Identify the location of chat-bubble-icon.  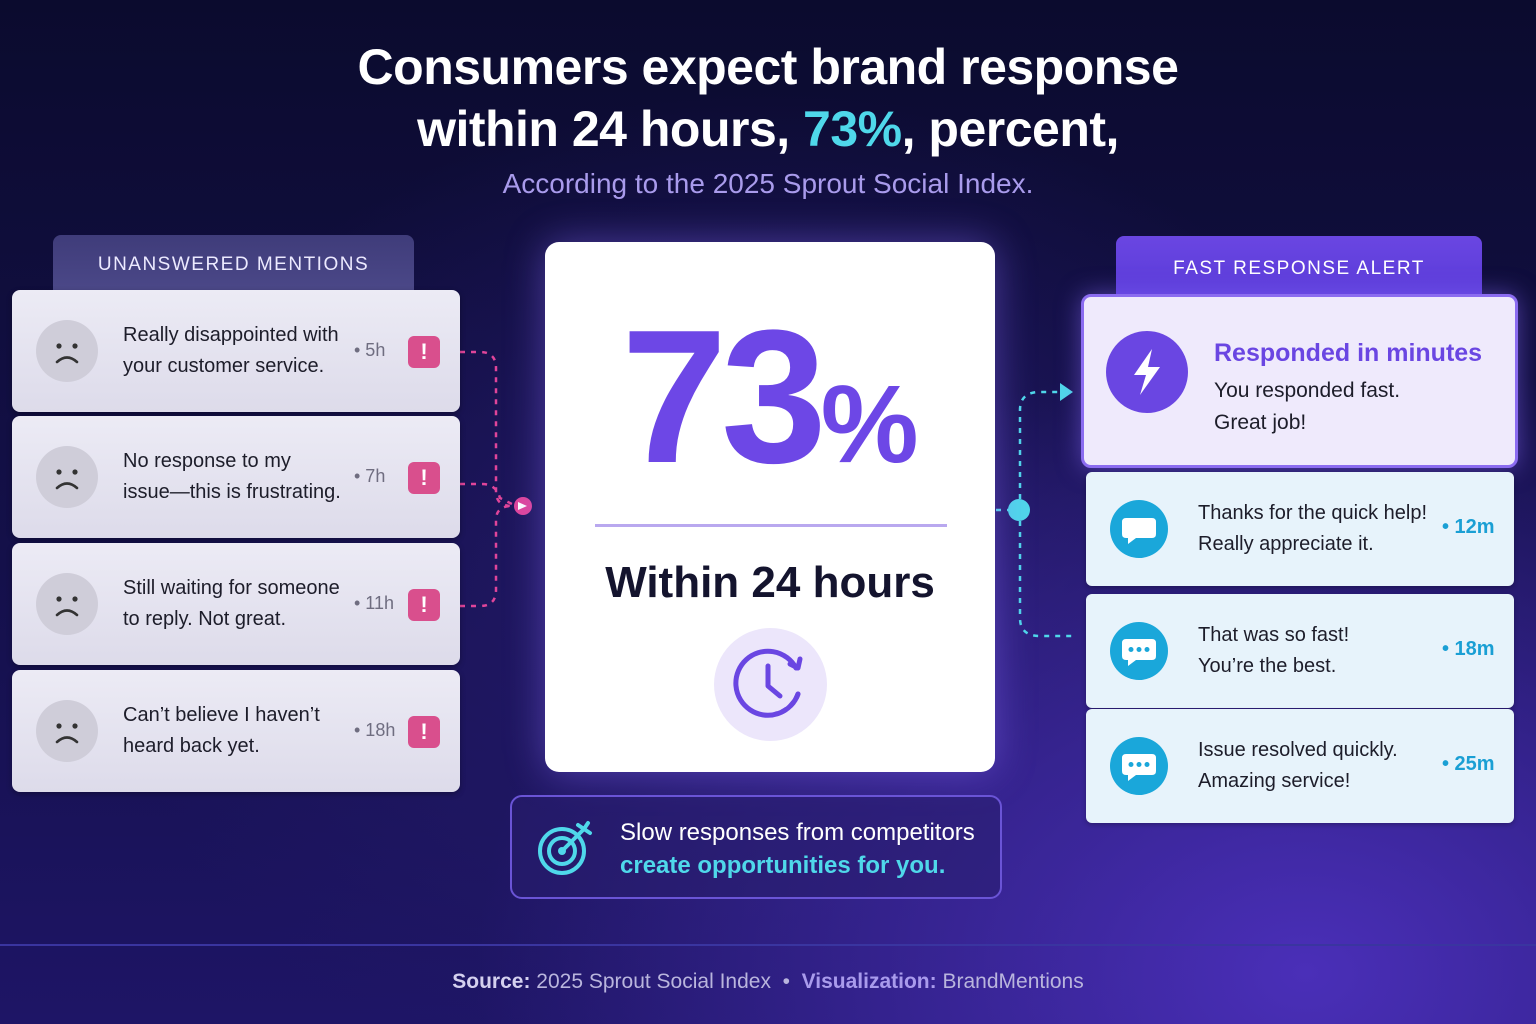
(1139, 529).